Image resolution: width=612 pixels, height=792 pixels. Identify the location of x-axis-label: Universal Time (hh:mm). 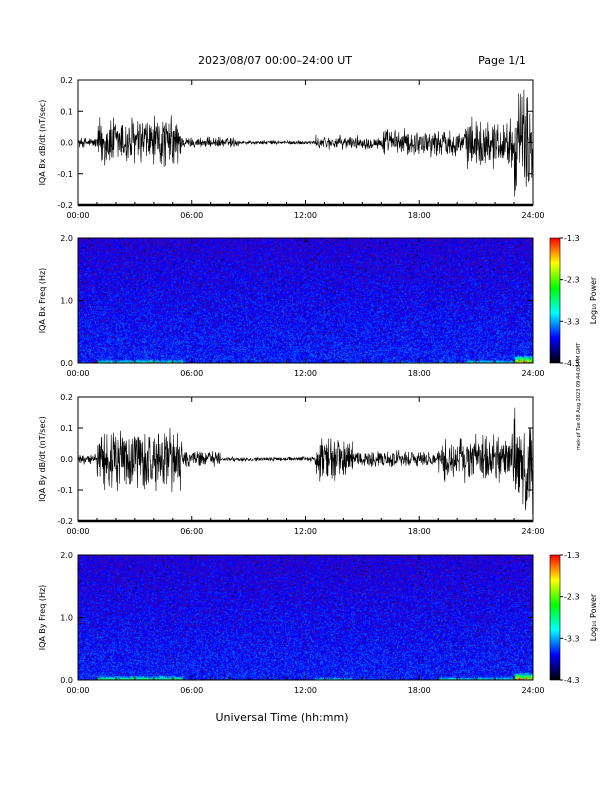
(282, 717).